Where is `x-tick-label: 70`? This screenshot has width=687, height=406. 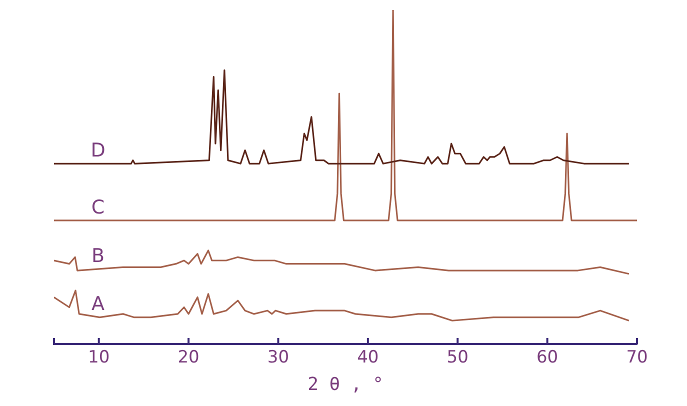 x-tick-label: 70 is located at coordinates (637, 358).